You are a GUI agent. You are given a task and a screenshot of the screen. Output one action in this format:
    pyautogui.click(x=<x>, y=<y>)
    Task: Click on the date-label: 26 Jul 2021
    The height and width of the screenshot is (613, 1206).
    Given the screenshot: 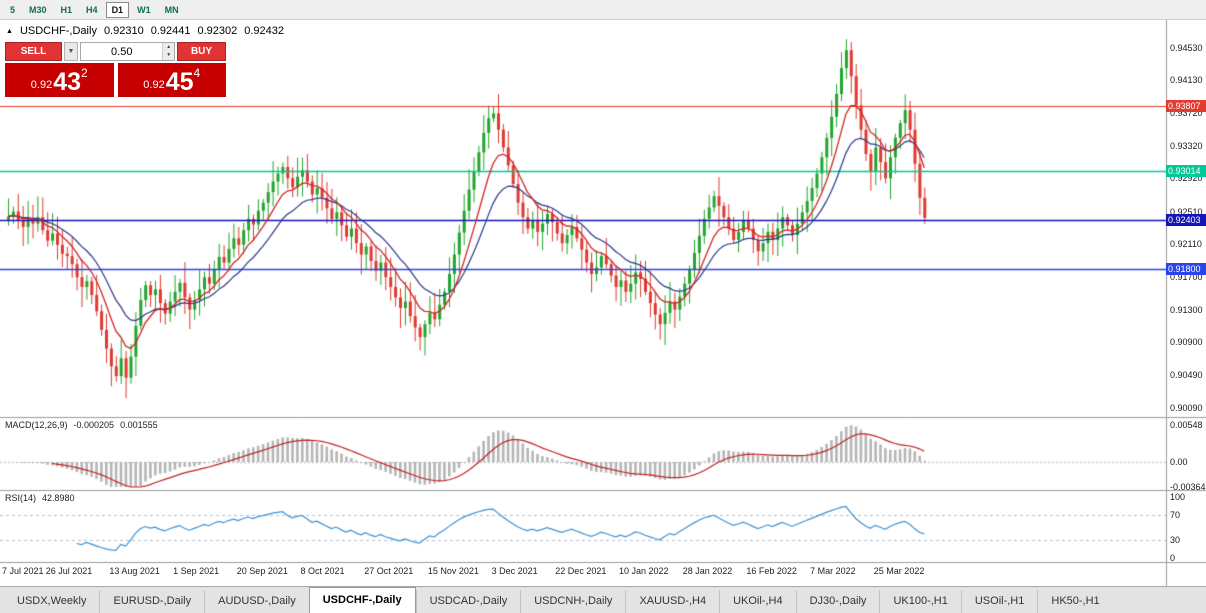 What is the action you would take?
    pyautogui.click(x=69, y=571)
    